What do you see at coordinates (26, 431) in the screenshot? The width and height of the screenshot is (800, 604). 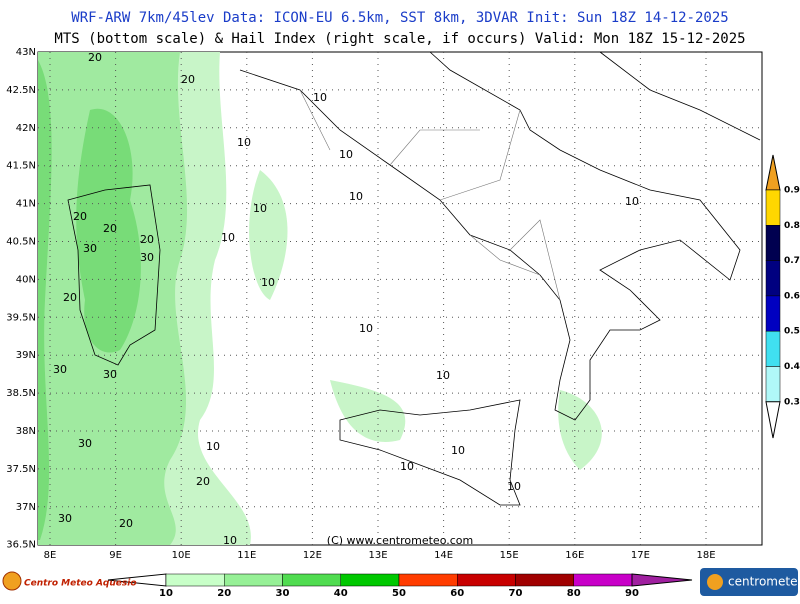 I see `lat-label: 38N` at bounding box center [26, 431].